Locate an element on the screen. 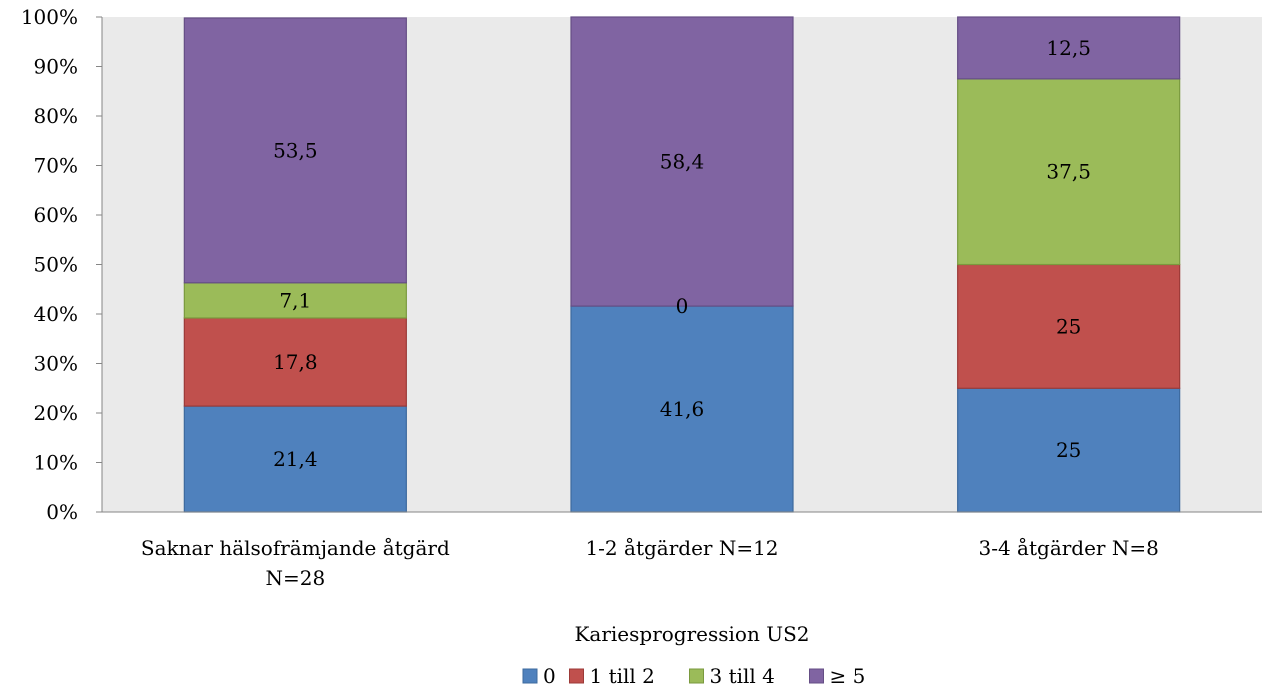 The image size is (1264, 695). data-label: 0 is located at coordinates (682, 306).